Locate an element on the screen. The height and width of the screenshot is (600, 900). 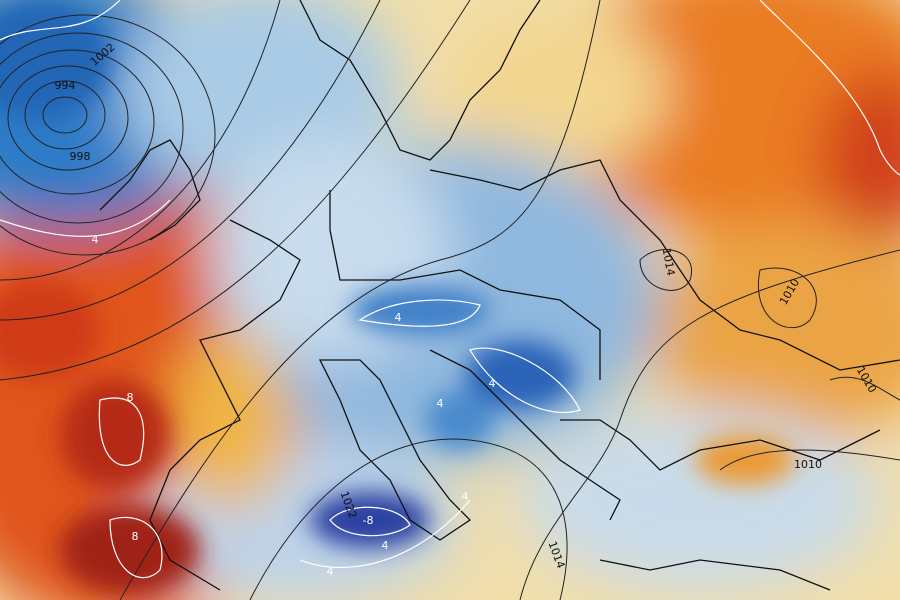
isobar-label: 998 is located at coordinates (80, 156).